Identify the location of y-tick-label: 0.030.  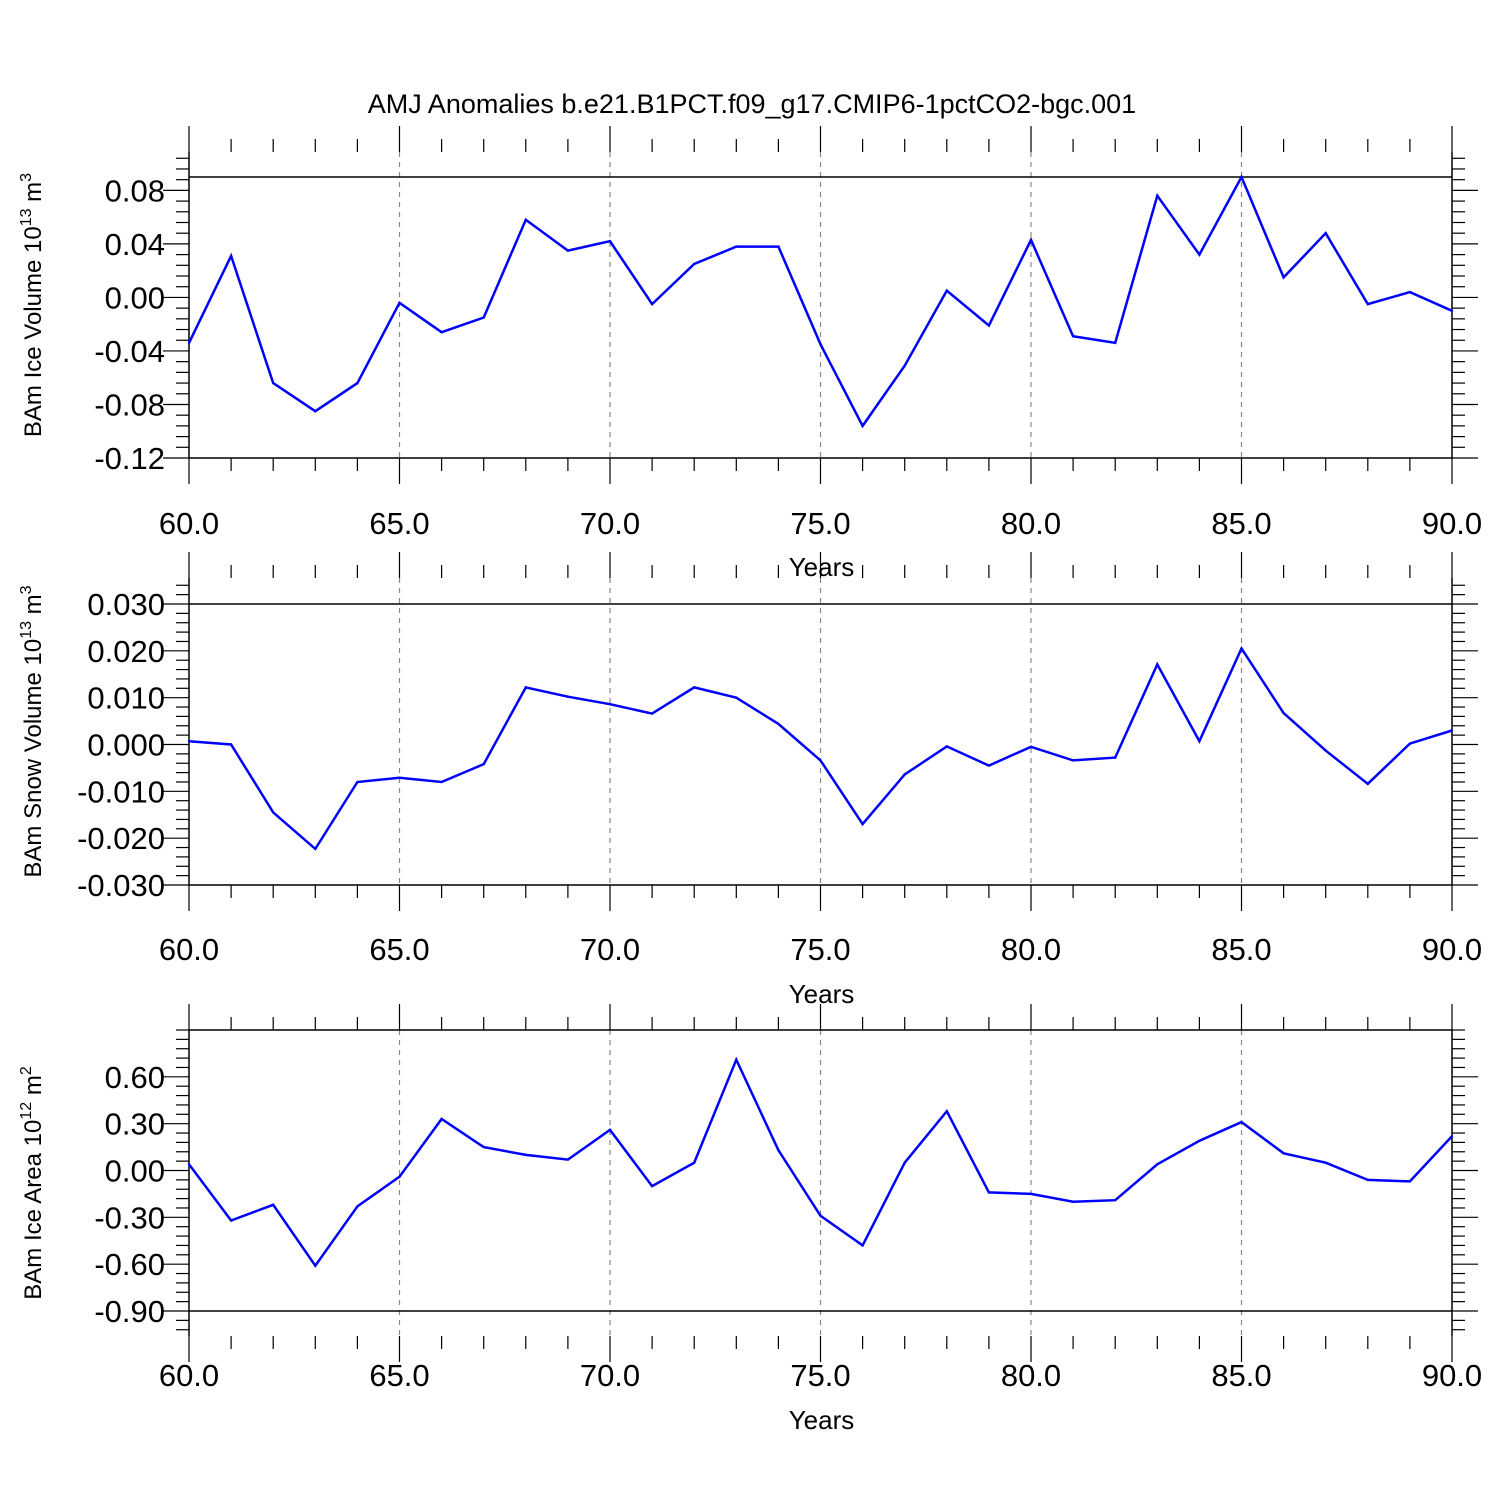
(126, 604).